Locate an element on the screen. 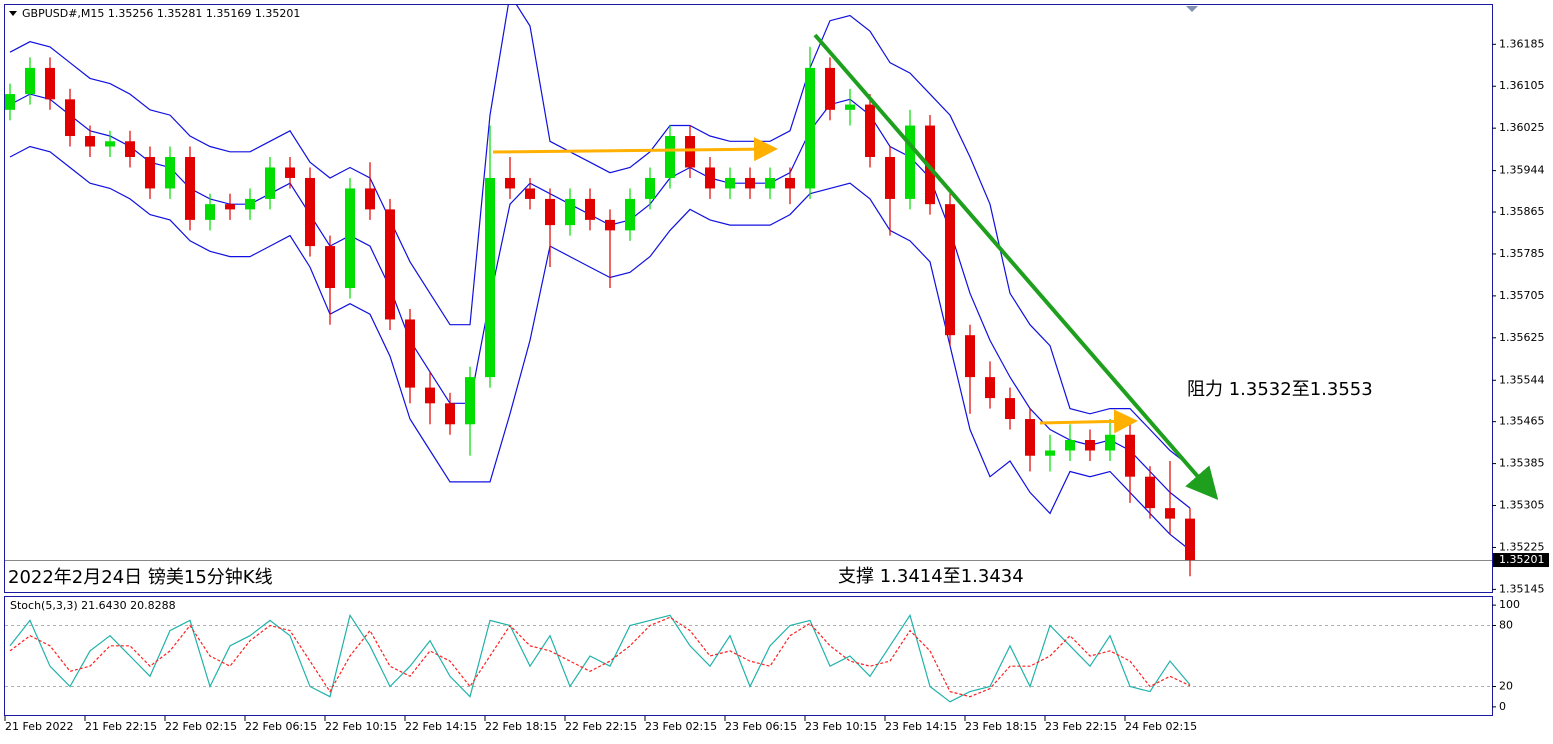  price-tag-label: 1.35201 is located at coordinates (1522, 559).